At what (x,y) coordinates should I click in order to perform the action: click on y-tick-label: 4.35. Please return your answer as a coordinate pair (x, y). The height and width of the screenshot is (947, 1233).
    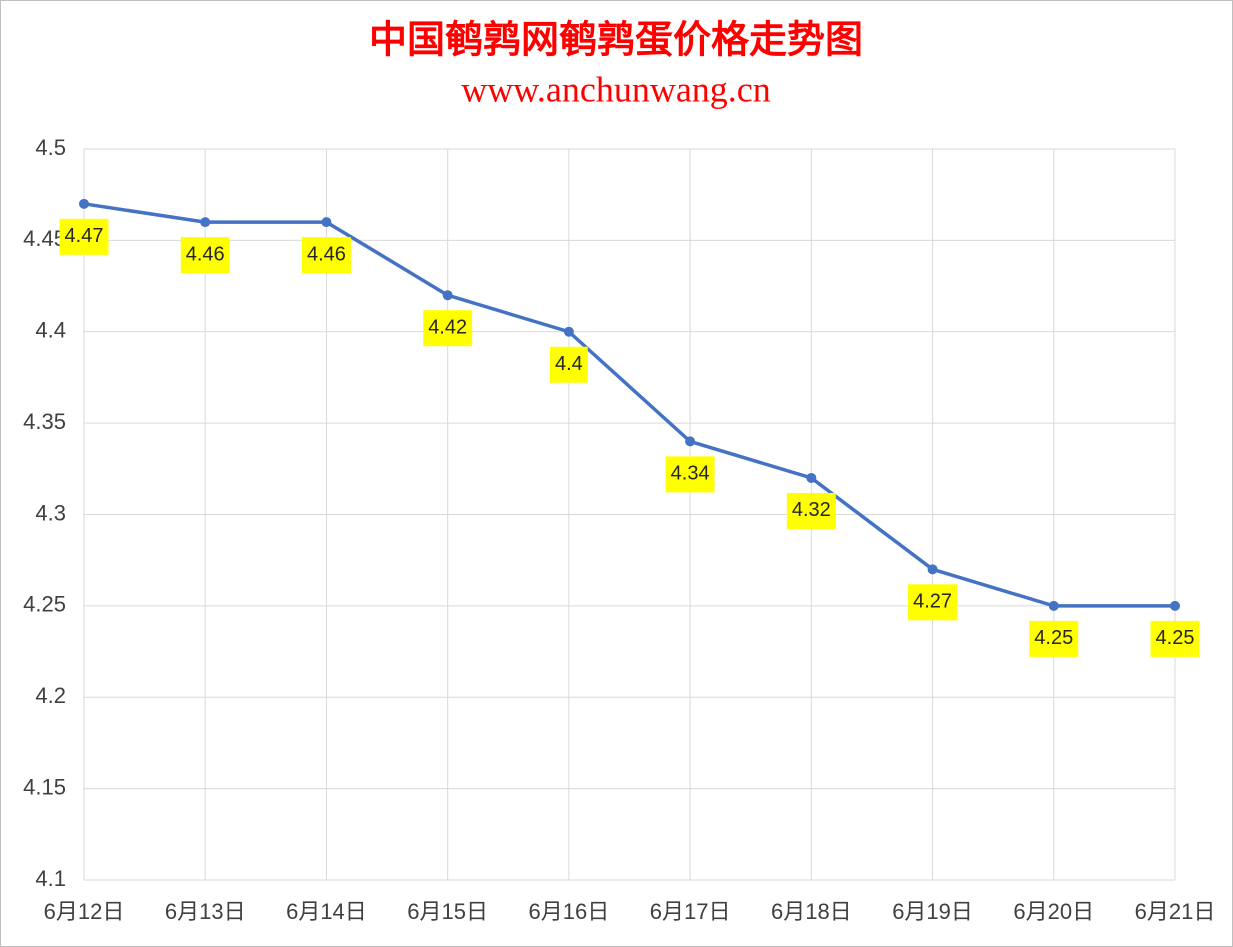
    Looking at the image, I should click on (44, 421).